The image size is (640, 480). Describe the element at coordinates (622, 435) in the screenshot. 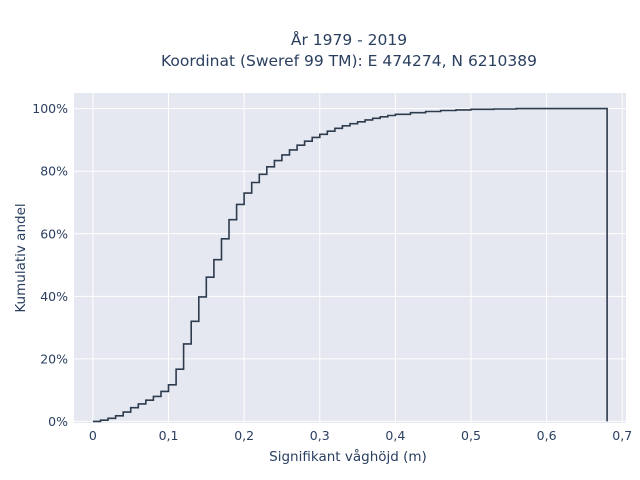

I see `x-tick-label: 0,7` at that location.